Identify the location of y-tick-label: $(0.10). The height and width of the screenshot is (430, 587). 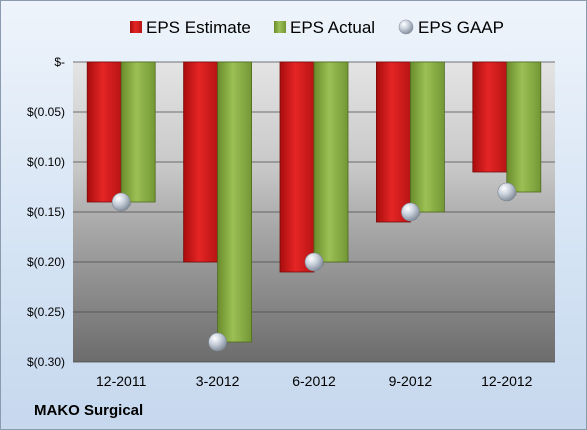
(46, 162).